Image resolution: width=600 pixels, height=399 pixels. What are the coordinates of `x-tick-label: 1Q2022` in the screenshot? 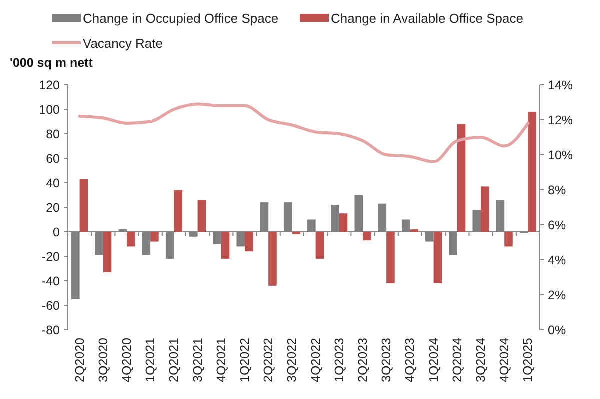 It's located at (245, 360).